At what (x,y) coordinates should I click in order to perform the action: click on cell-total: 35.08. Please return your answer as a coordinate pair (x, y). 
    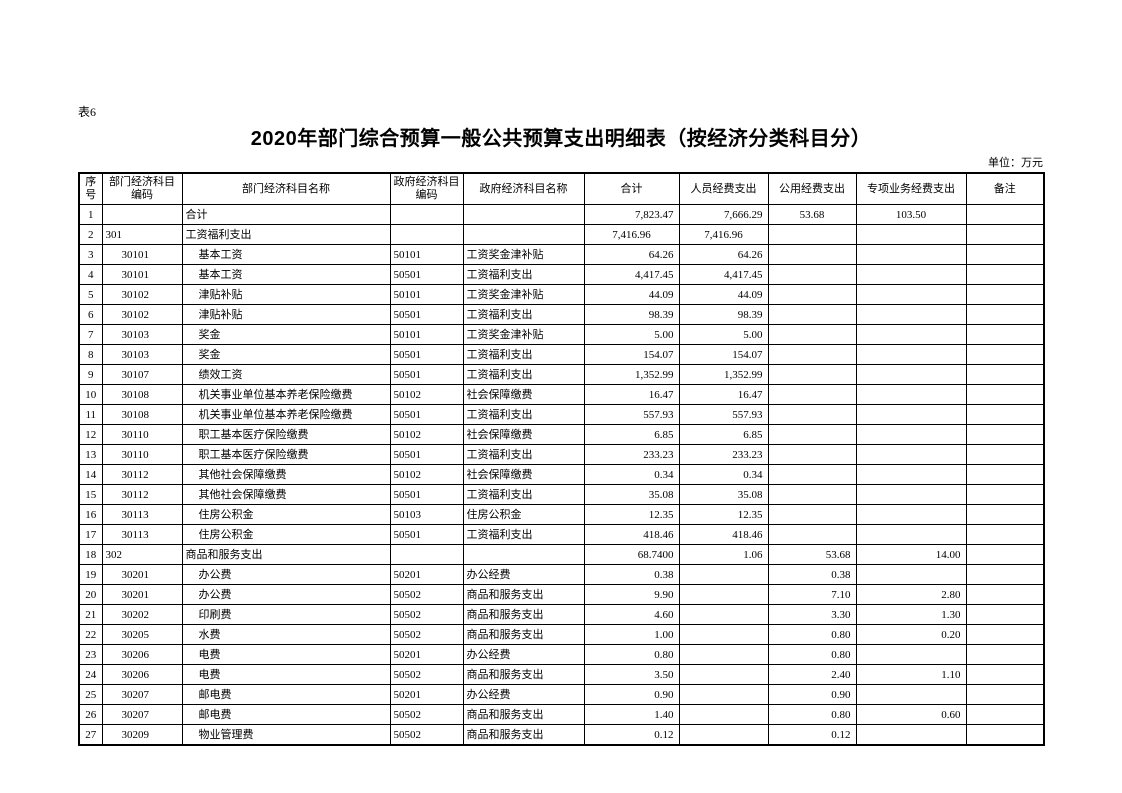
    Looking at the image, I should click on (631, 494).